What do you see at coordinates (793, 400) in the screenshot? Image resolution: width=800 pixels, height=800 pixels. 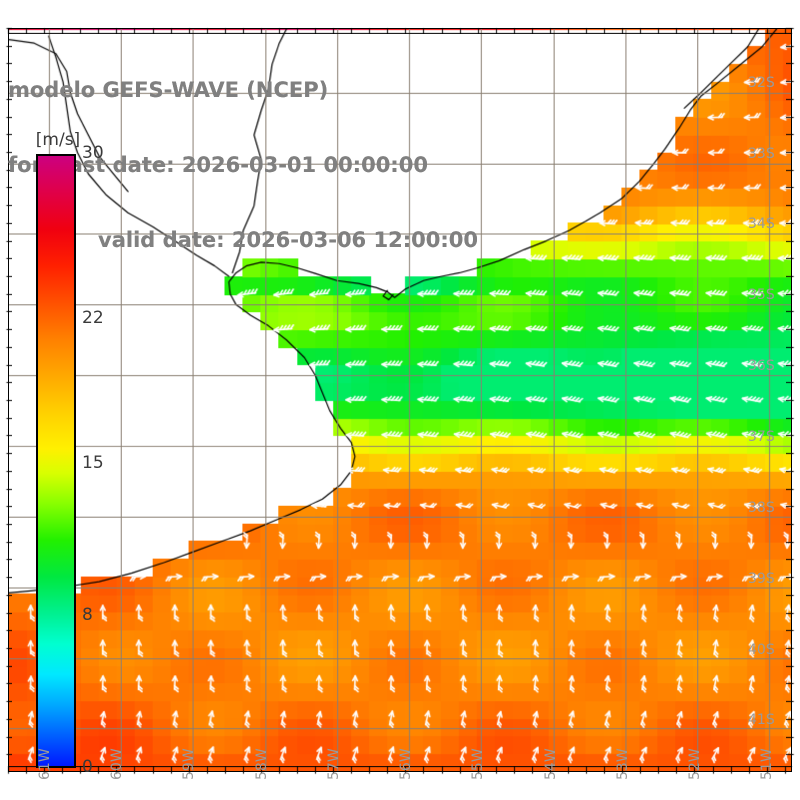 I see `axis-ticks-right` at bounding box center [793, 400].